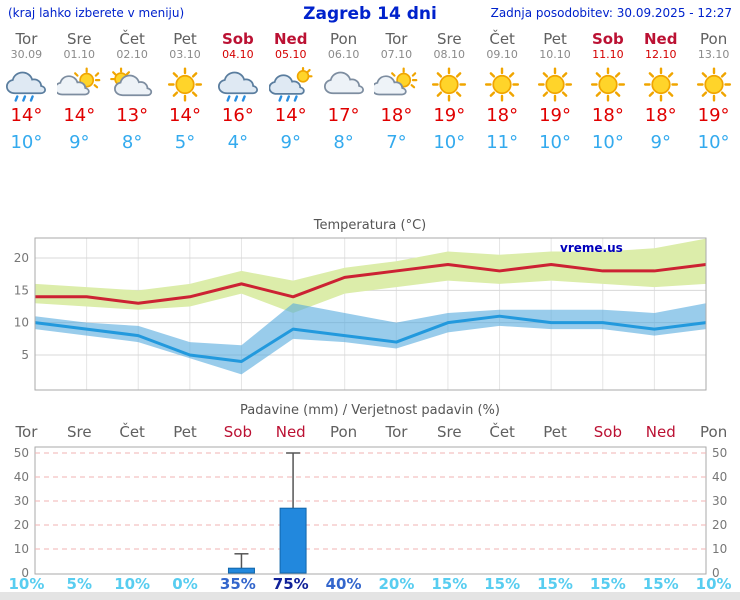  I want to click on page-title: Zagreb 14 dni, so click(370, 14).